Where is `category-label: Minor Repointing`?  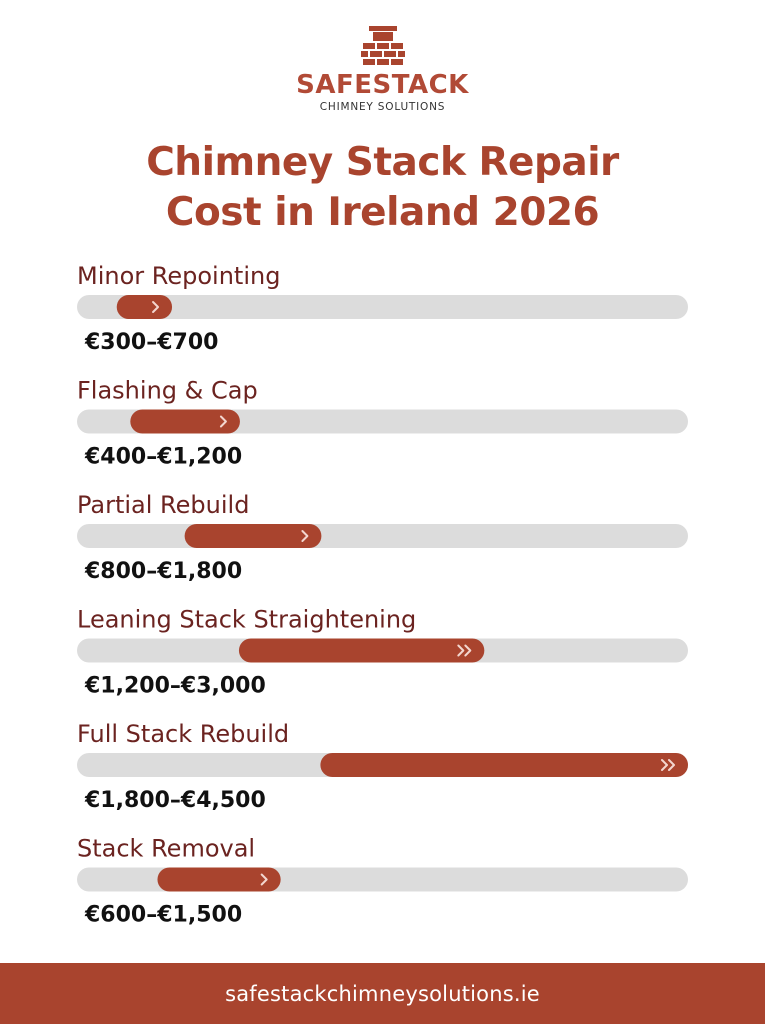 category-label: Minor Repointing is located at coordinates (178, 276).